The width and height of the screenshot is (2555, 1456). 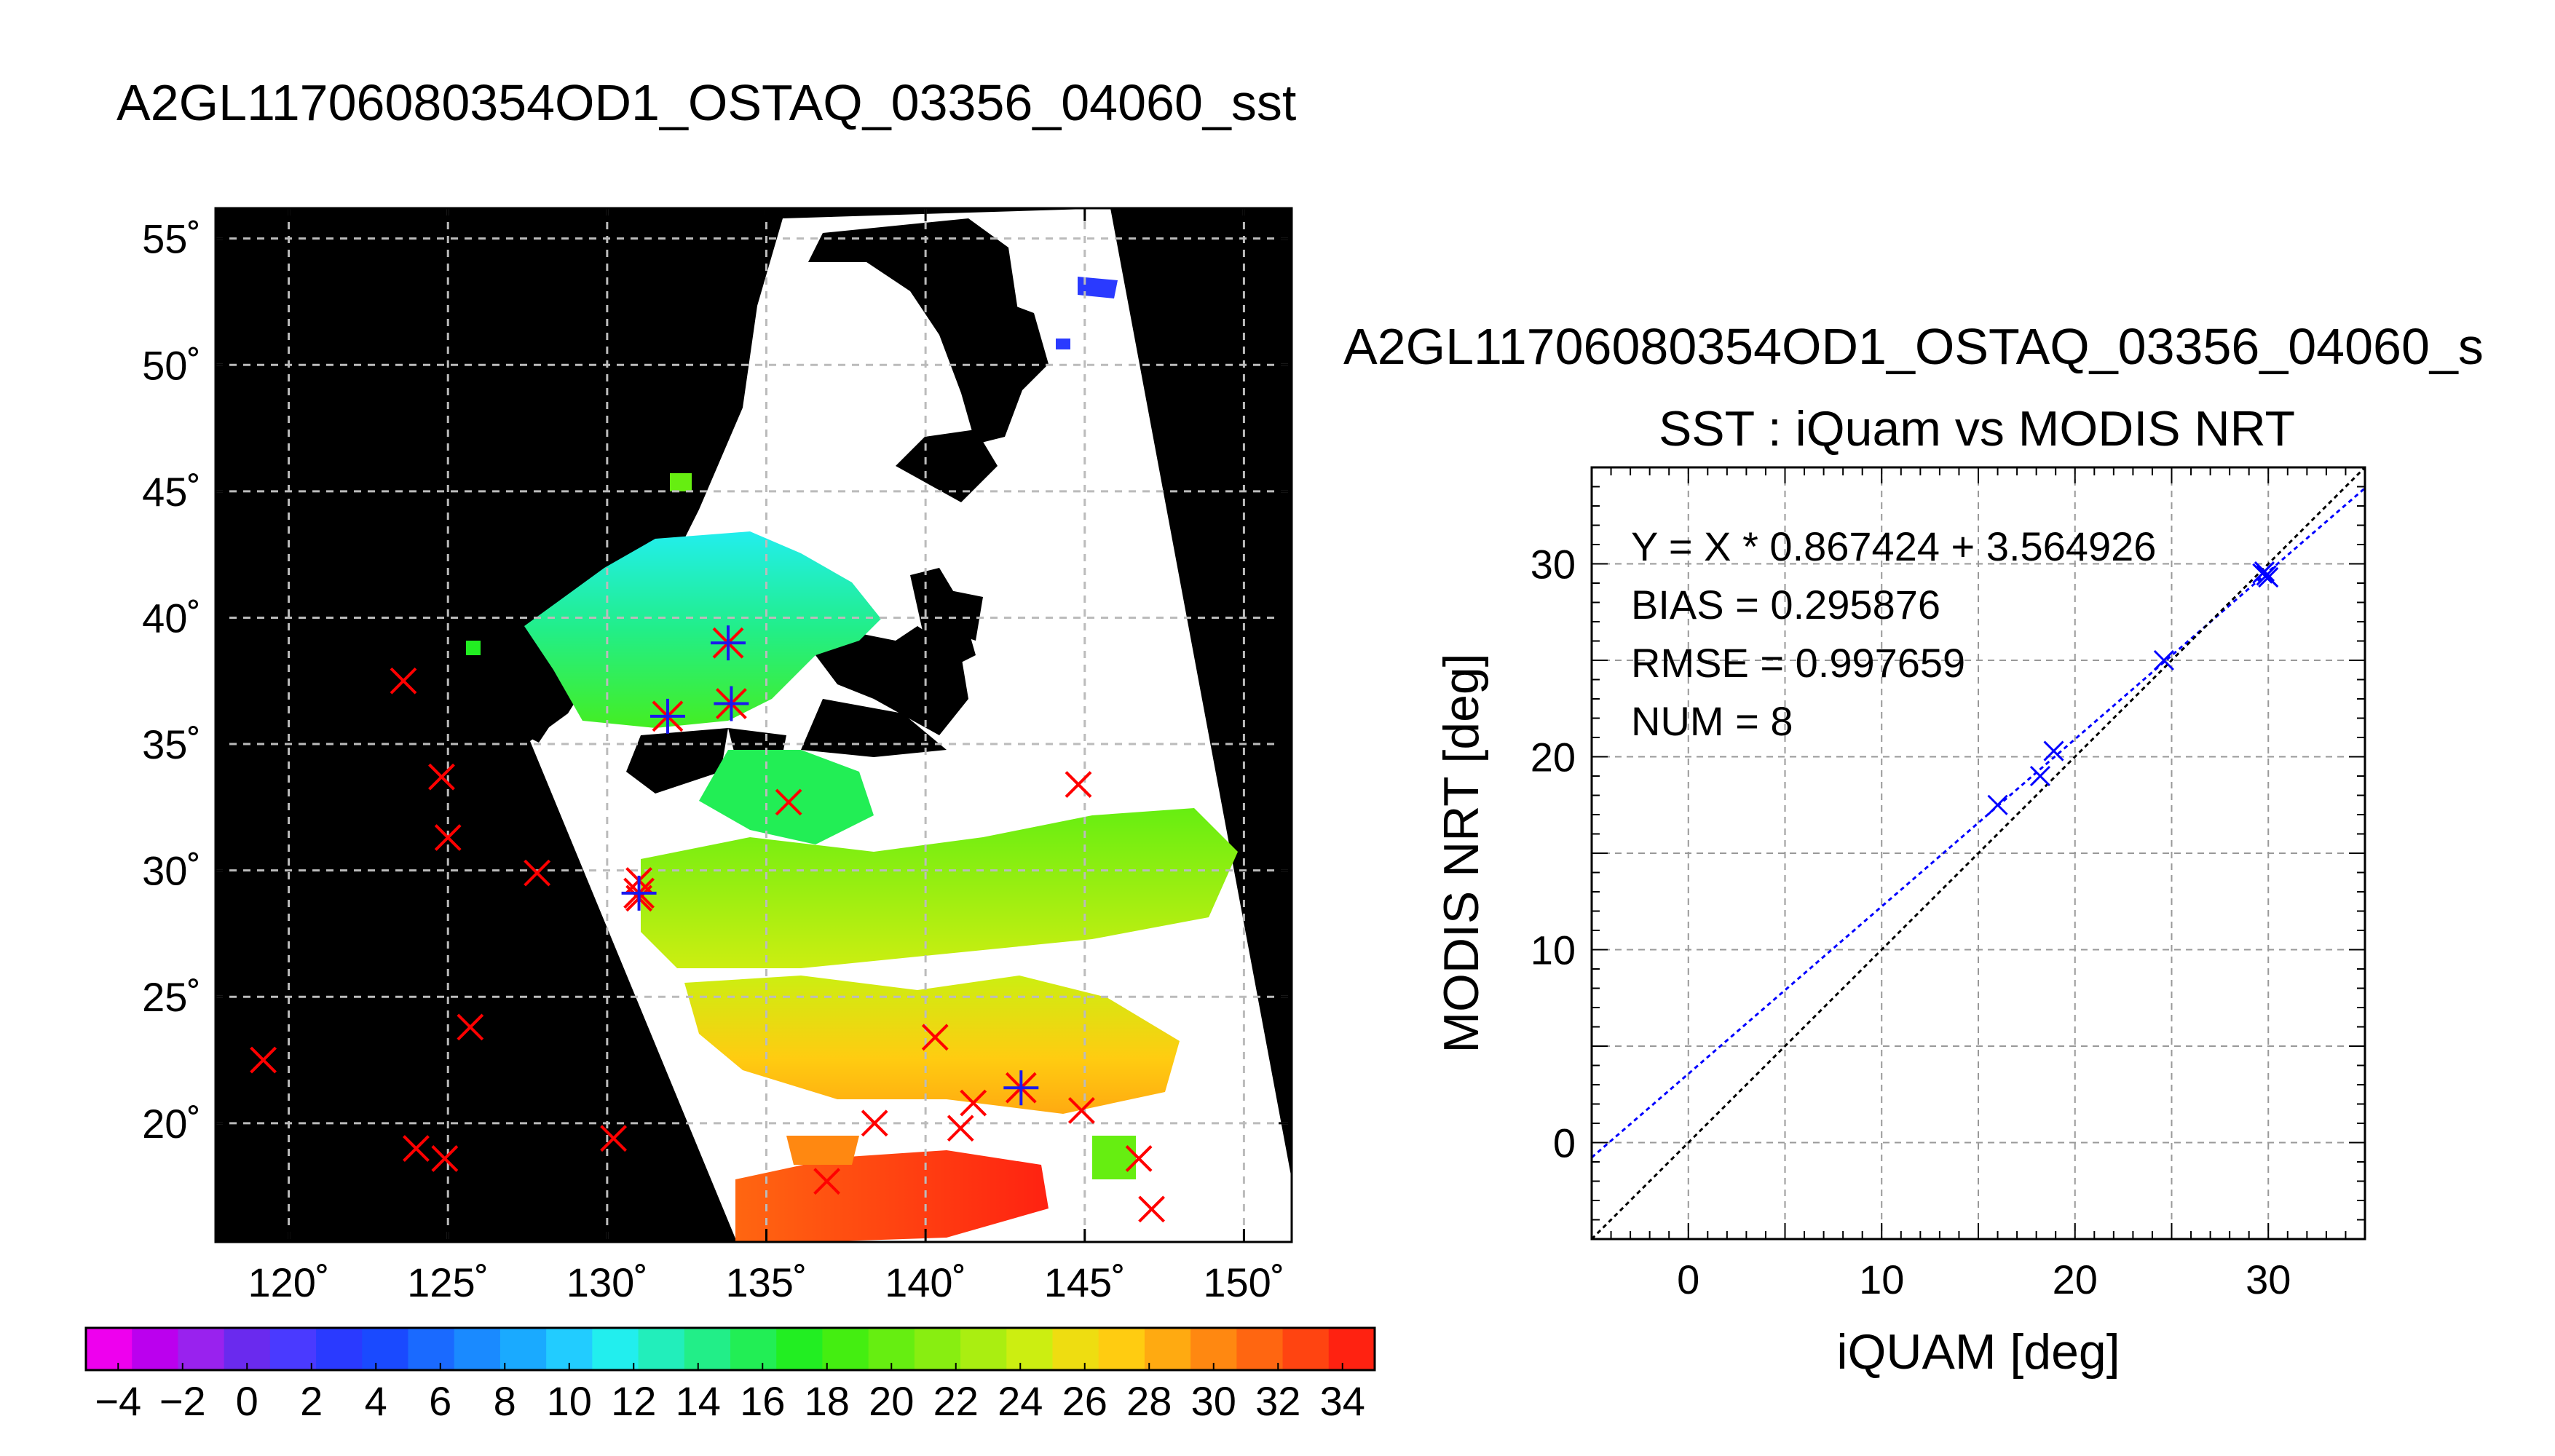 I want to click on map-lon-tick-label: 135˚, so click(x=766, y=1282).